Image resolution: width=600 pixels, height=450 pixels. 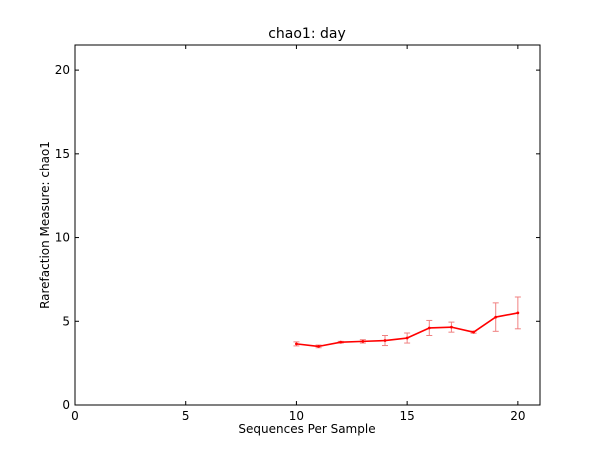 I want to click on y-tick-label: 5, so click(x=66, y=321).